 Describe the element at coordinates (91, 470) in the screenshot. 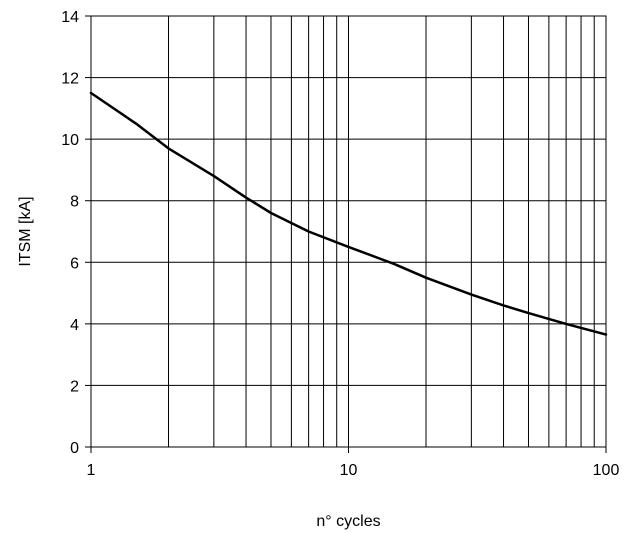

I see `x-tick-label: 1` at that location.